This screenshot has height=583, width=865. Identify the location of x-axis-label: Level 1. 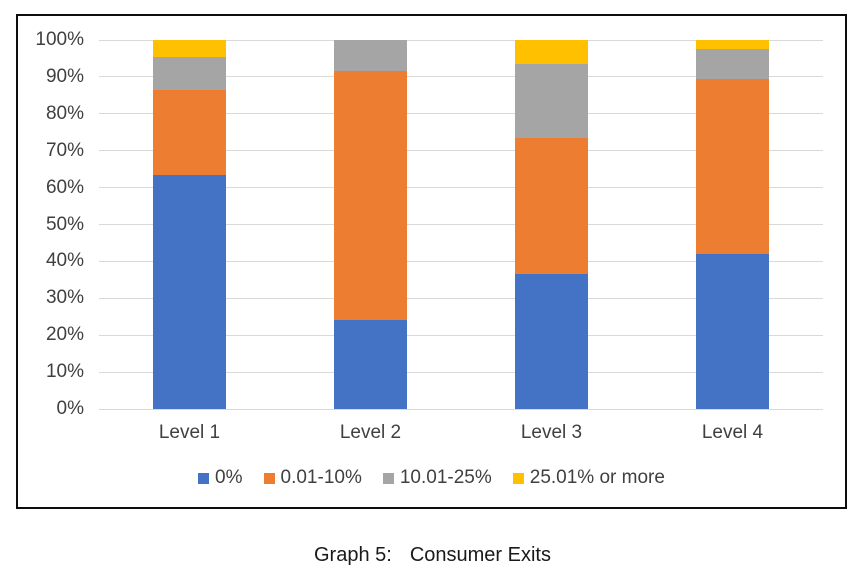
(189, 432).